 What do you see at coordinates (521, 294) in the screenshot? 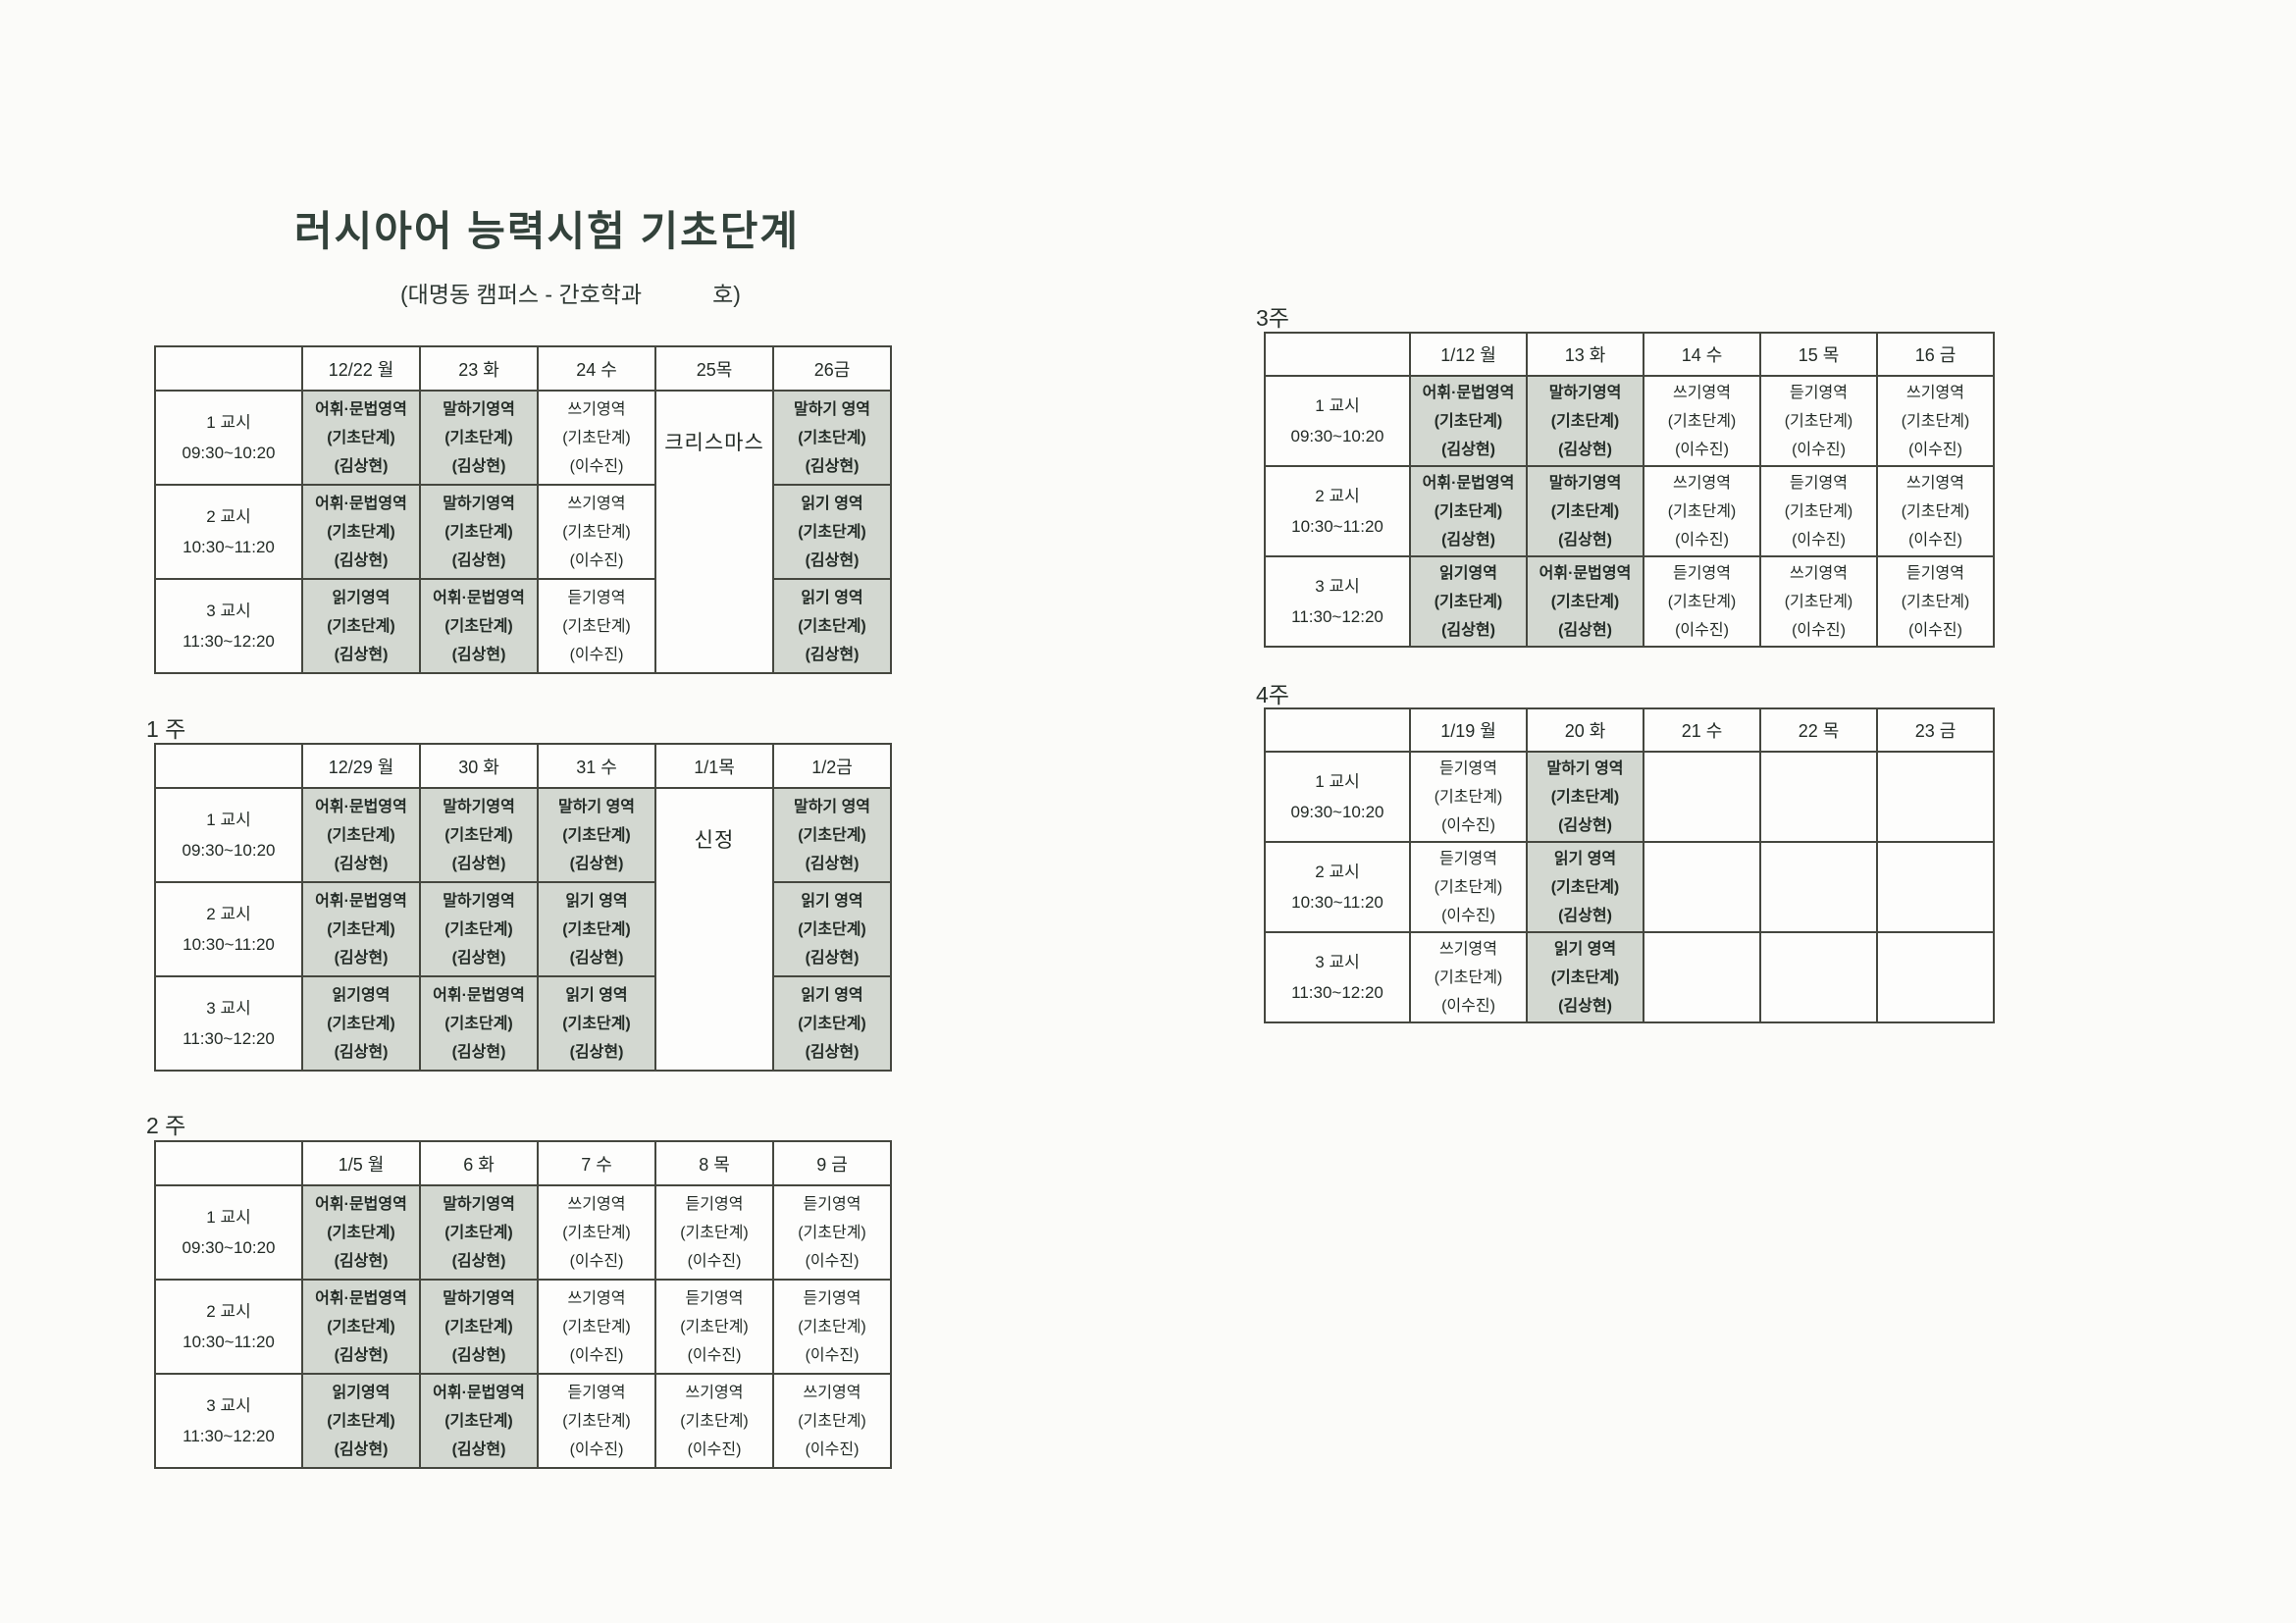
I see `subtitle-campus-text: (대명동 캠퍼스 - 간호학과` at bounding box center [521, 294].